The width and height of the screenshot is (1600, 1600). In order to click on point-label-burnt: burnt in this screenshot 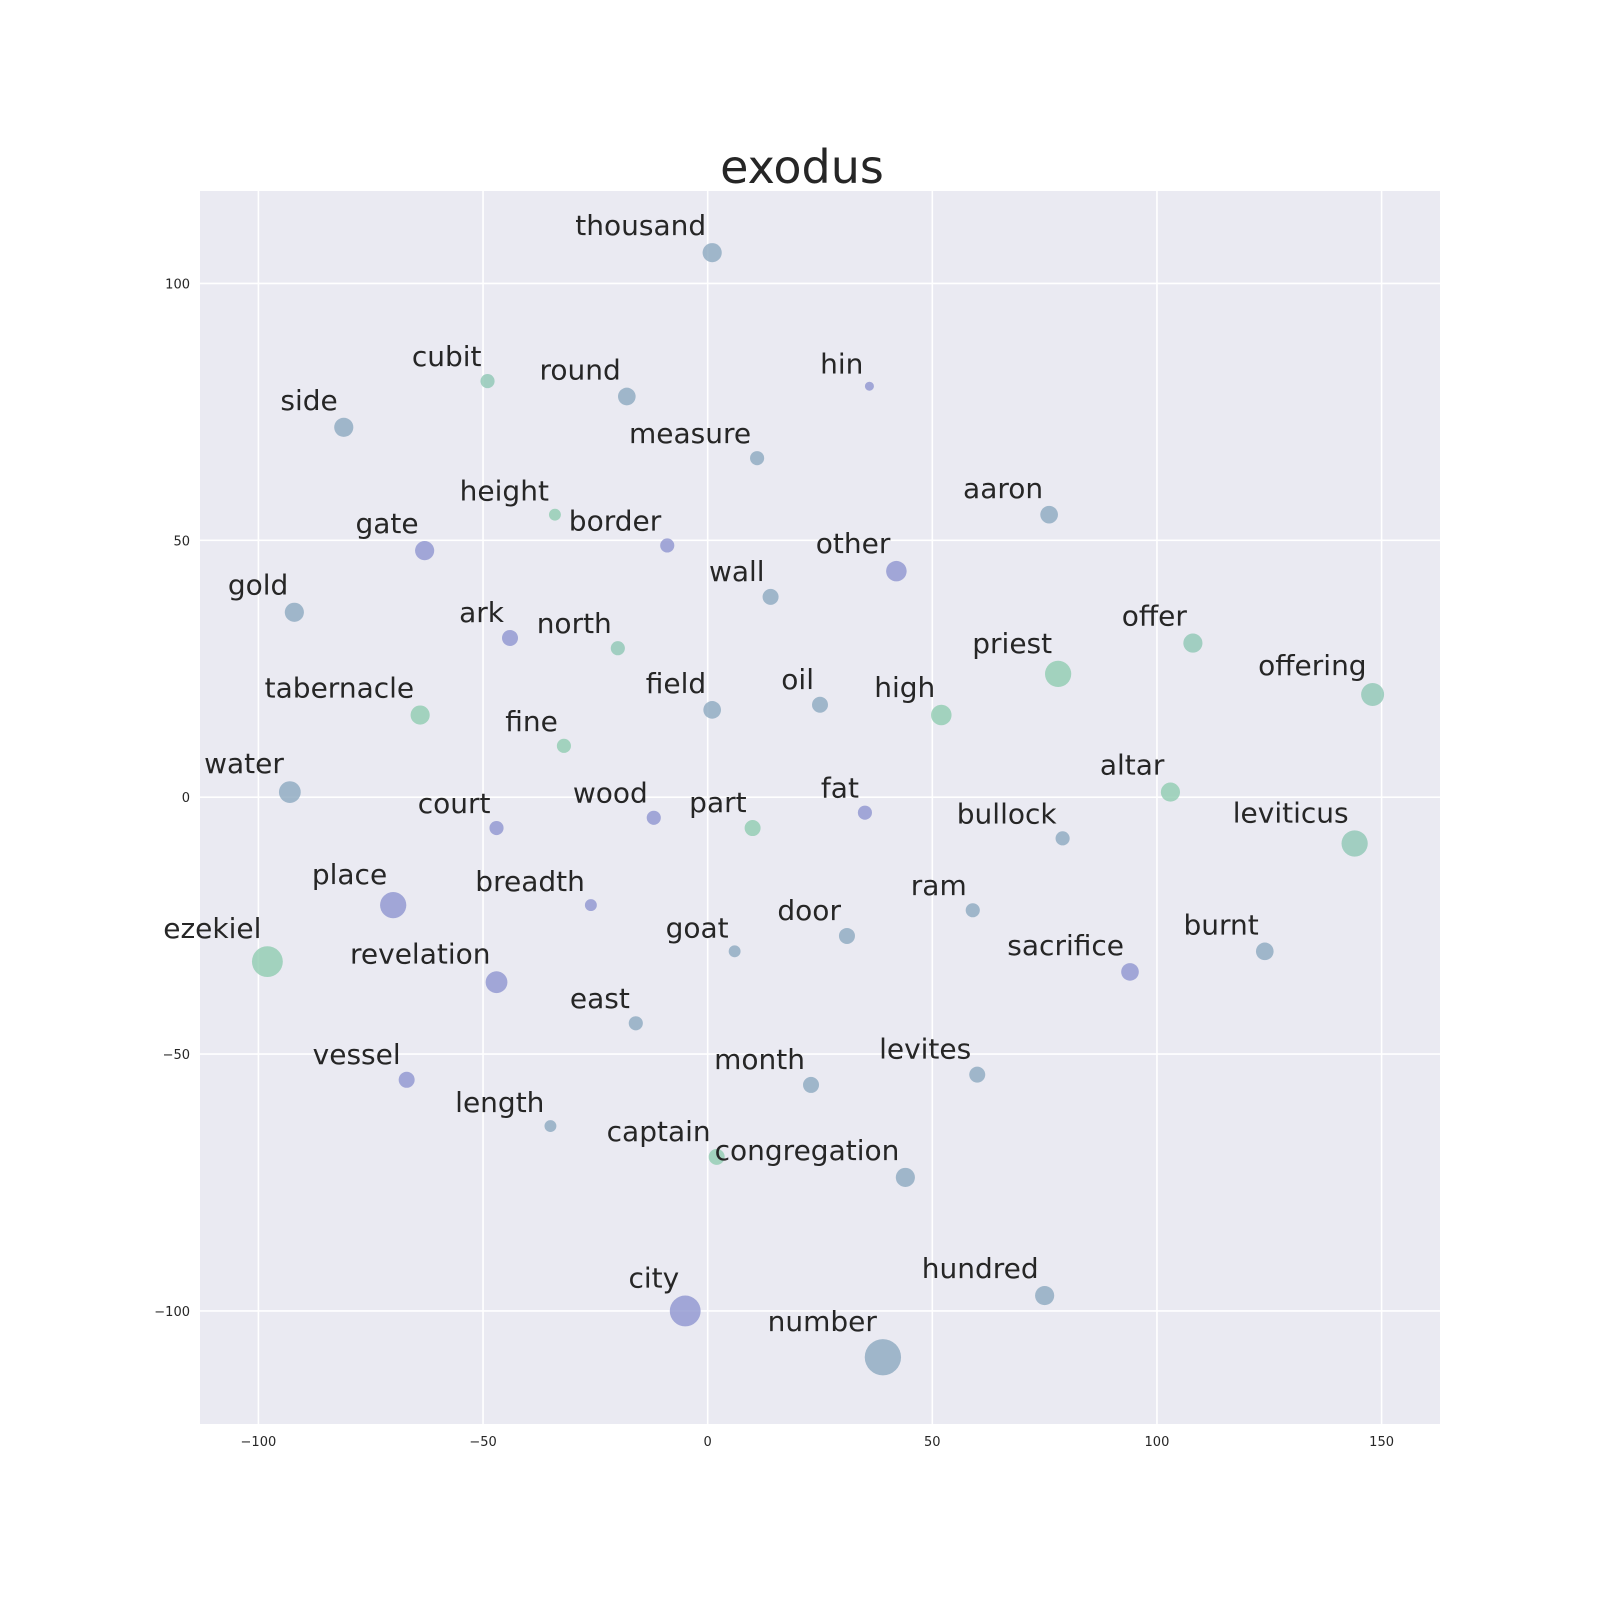, I will do `click(1221, 925)`.